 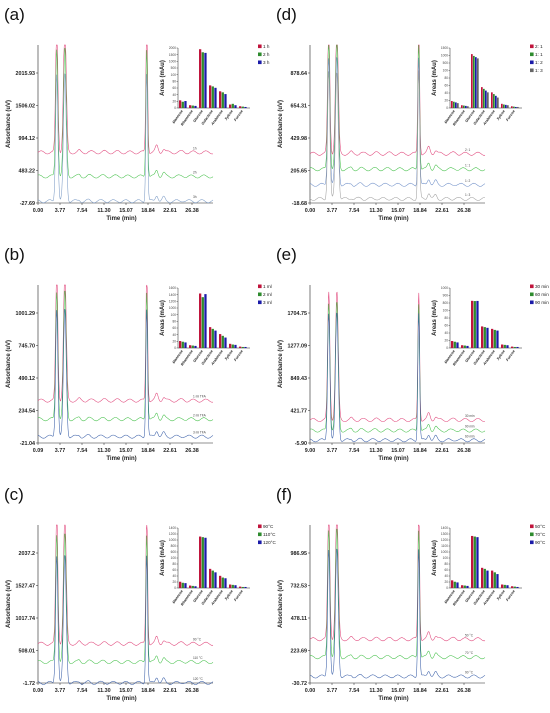 I want to click on bar-xylose-3-ml, so click(x=235, y=346).